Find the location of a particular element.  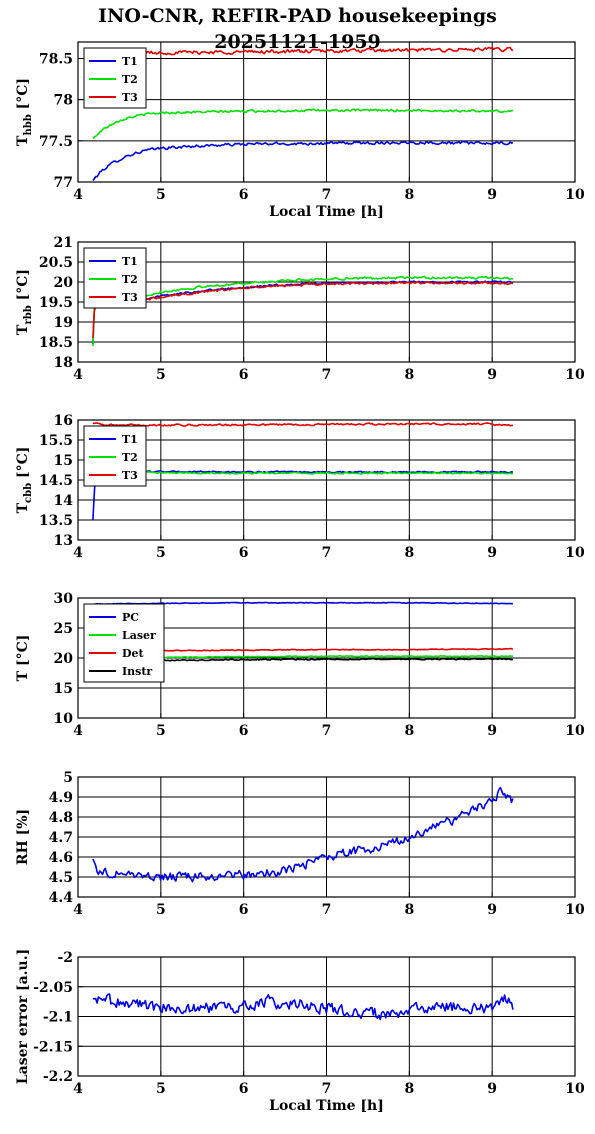

y-tick-label: 21 is located at coordinates (63, 243).